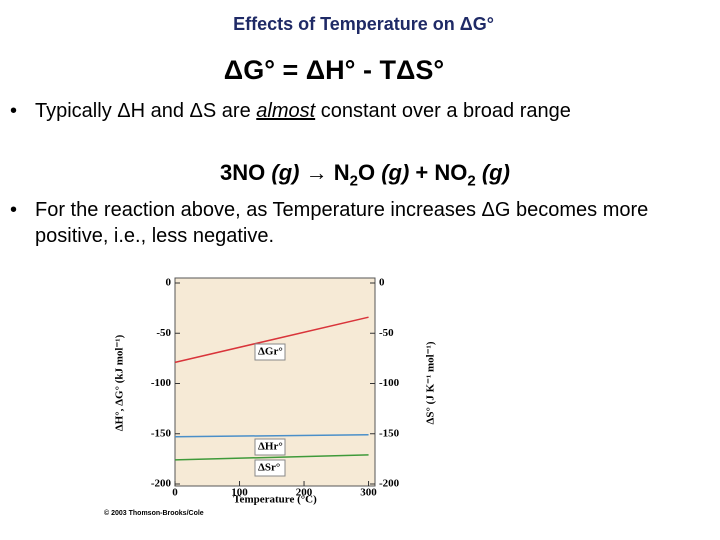 The image size is (720, 540). What do you see at coordinates (369, 172) in the screenshot?
I see `text: O` at bounding box center [369, 172].